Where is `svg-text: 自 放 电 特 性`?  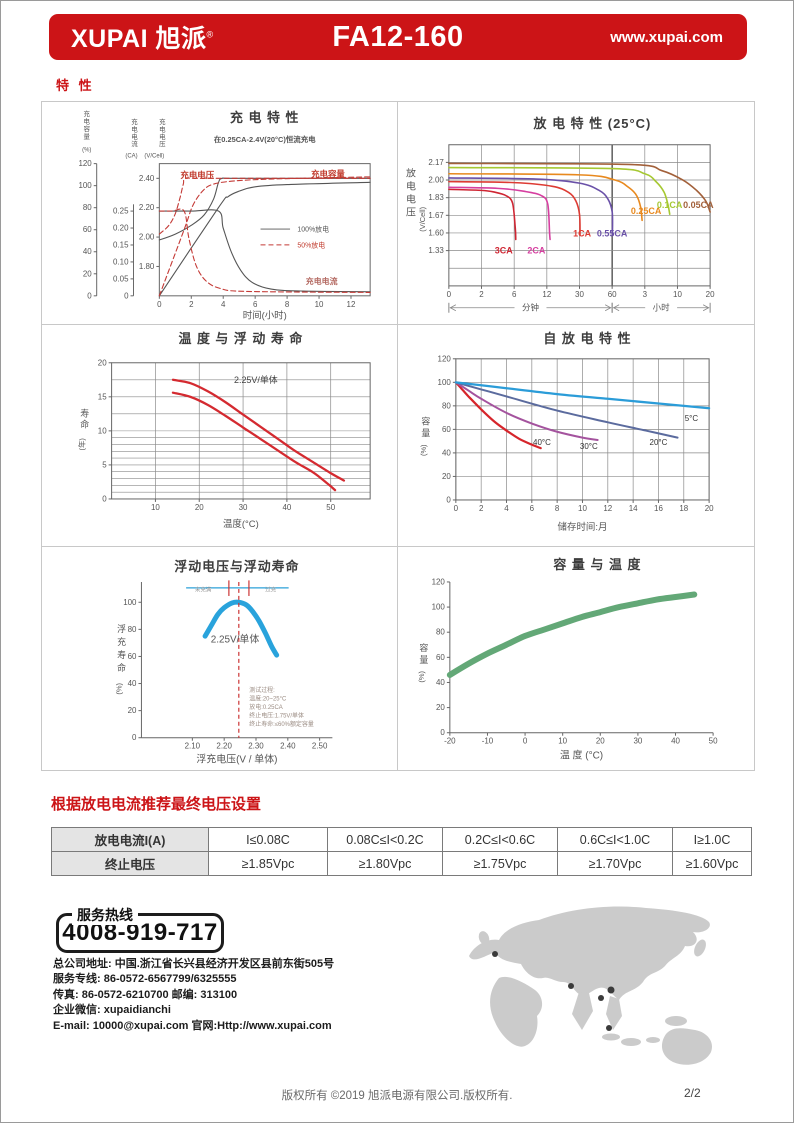 svg-text: 自 放 电 特 性 is located at coordinates (587, 338).